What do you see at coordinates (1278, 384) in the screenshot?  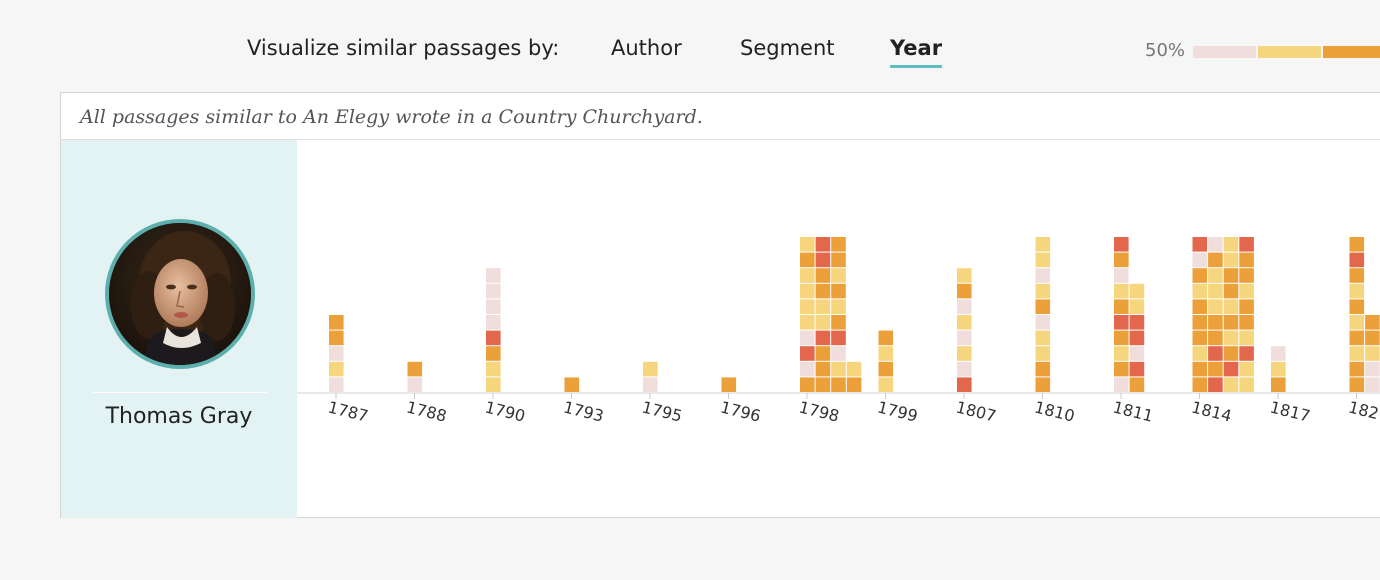 I see `cell-1817-s0-r0` at bounding box center [1278, 384].